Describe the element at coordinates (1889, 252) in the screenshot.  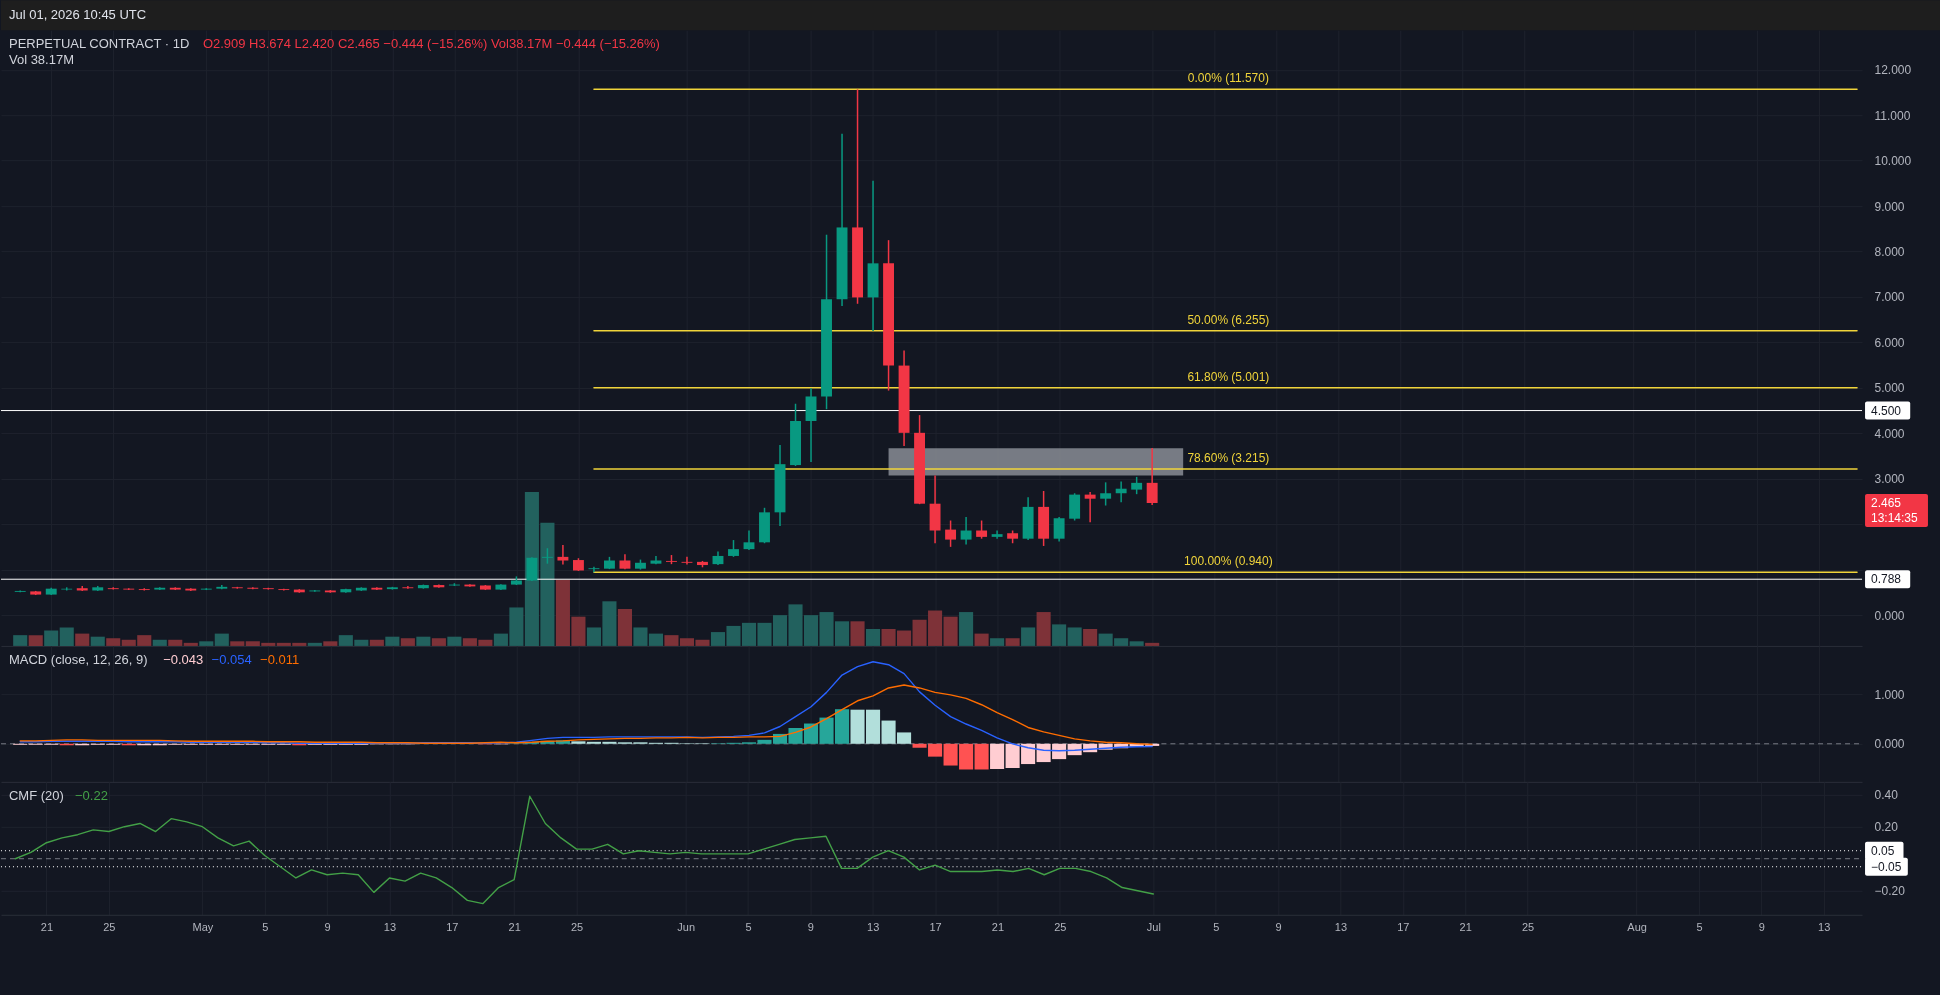
I see `y-tick-label: 8.000` at that location.